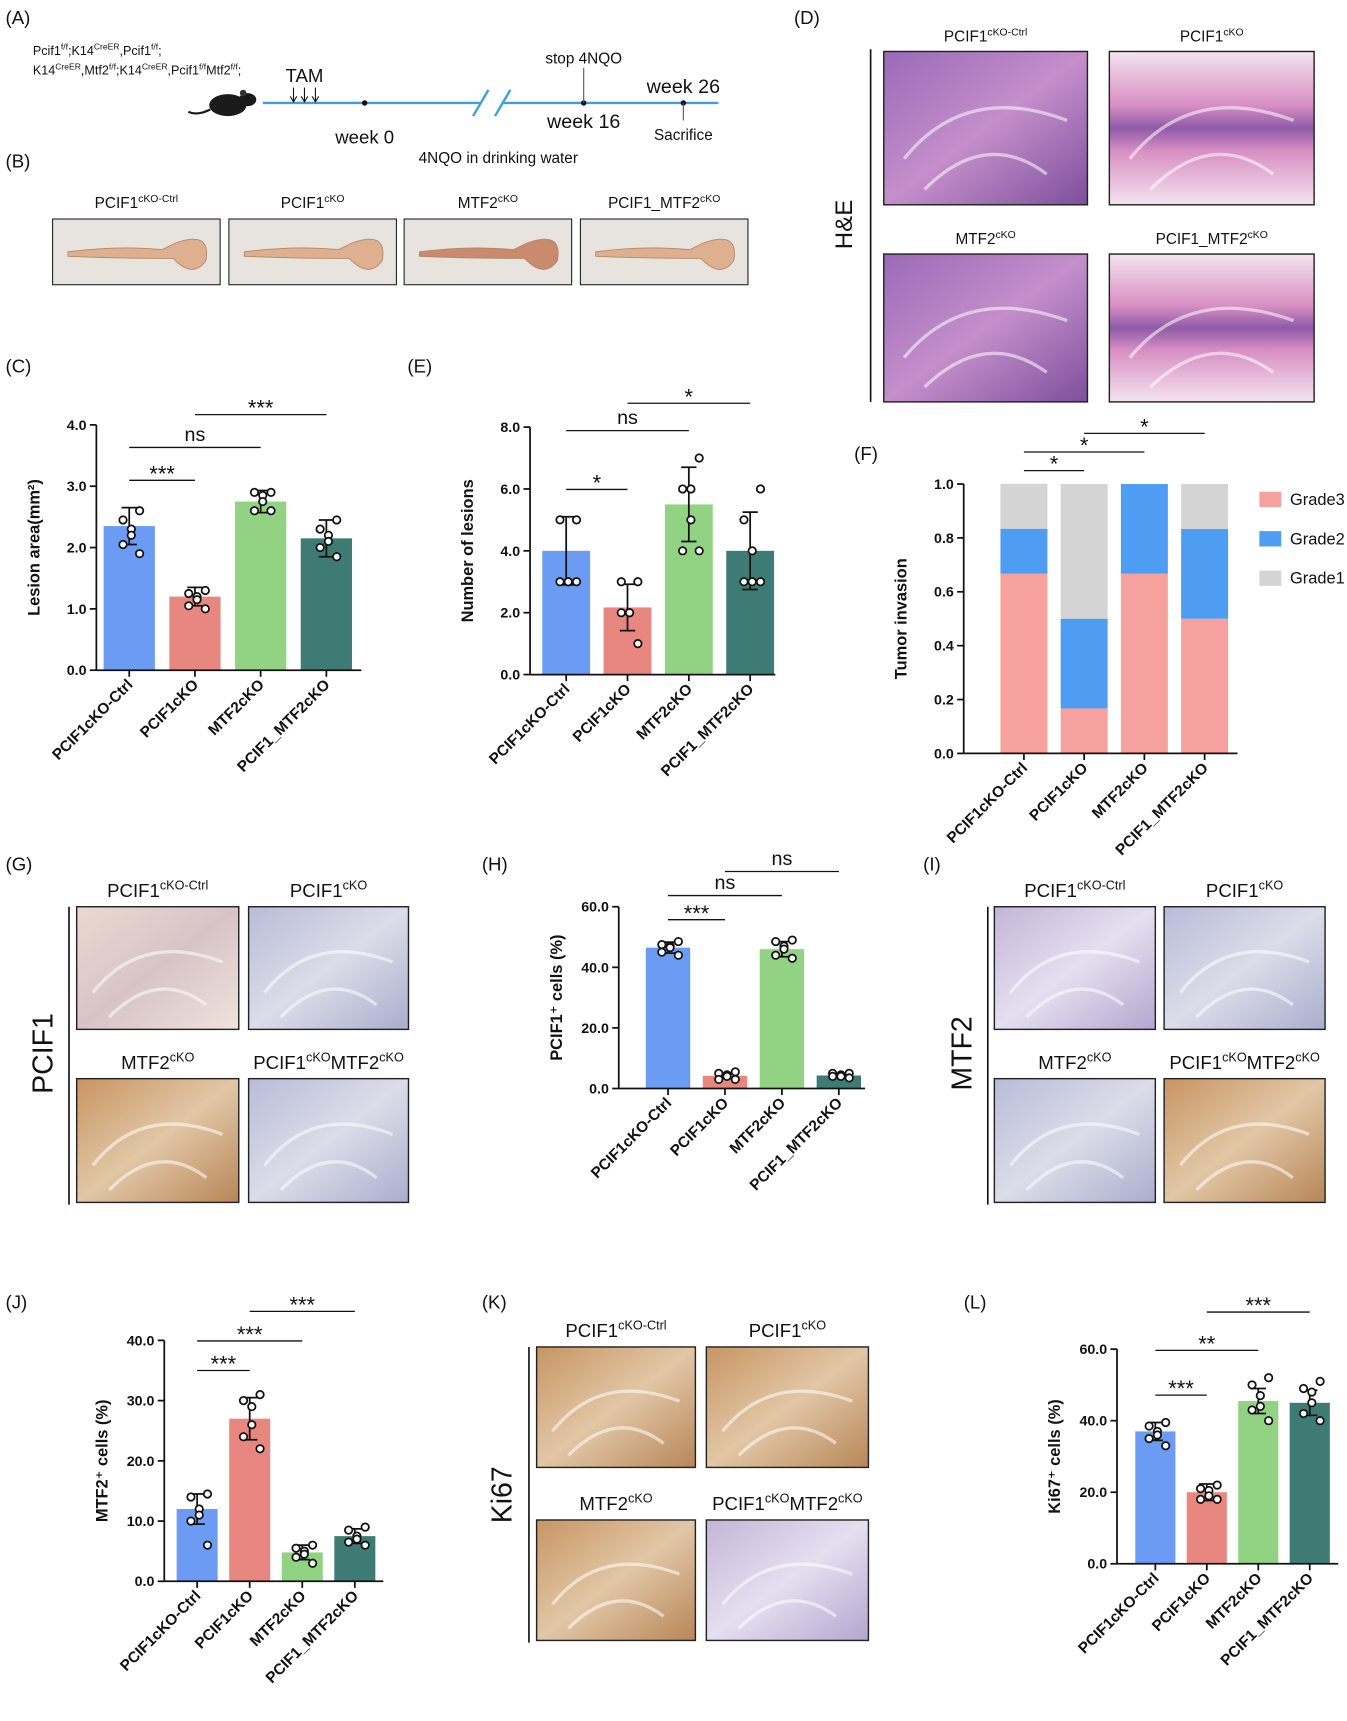 This screenshot has height=1721, width=1347. I want to click on y-tick-label: 40.0, so click(1093, 1422).